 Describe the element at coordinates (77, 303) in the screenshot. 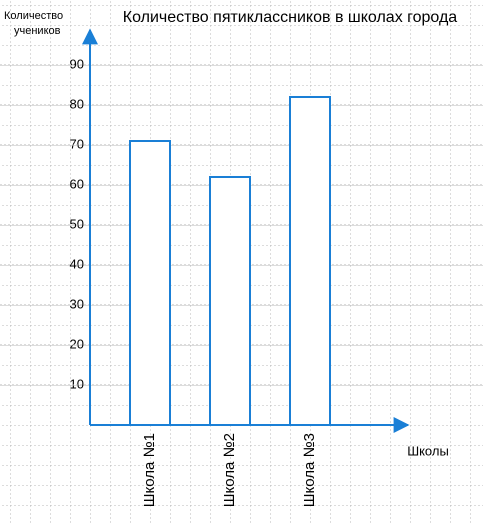

I see `y-tick-label: 30` at that location.